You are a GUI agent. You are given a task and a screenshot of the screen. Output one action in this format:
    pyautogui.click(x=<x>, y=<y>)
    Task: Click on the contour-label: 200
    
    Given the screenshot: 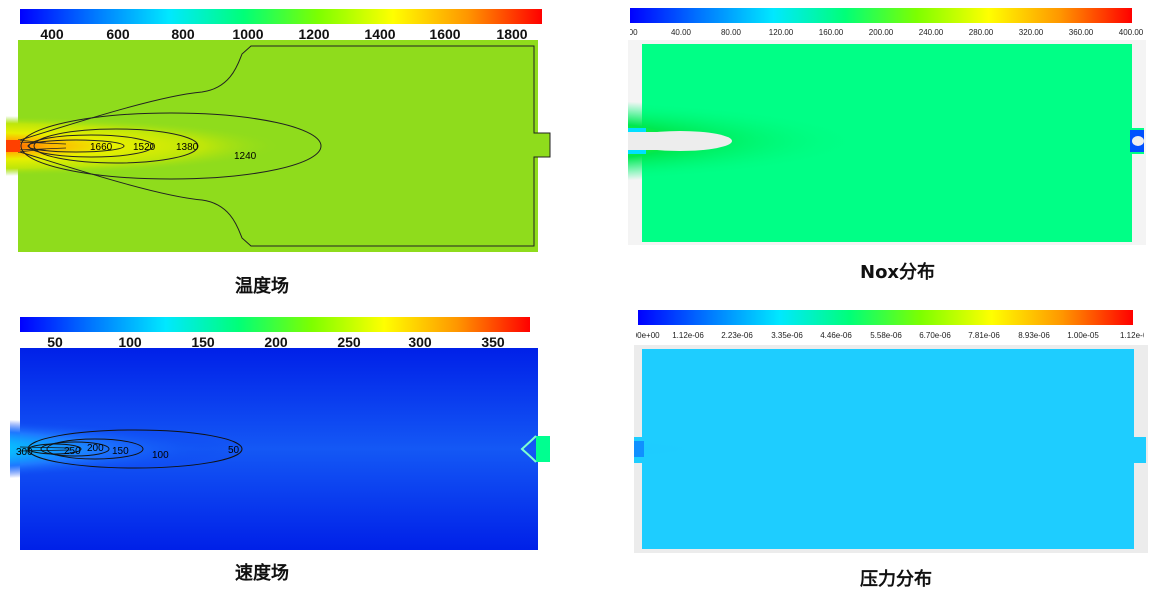 What is the action you would take?
    pyautogui.click(x=95, y=448)
    